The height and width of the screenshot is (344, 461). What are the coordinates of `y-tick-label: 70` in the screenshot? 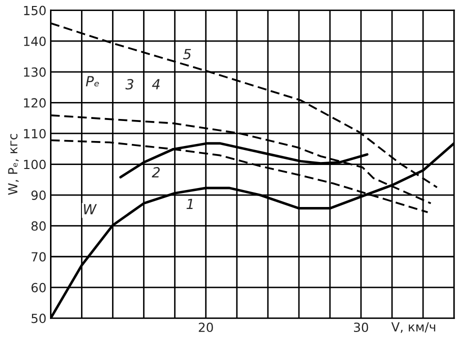 It's located at (39, 257).